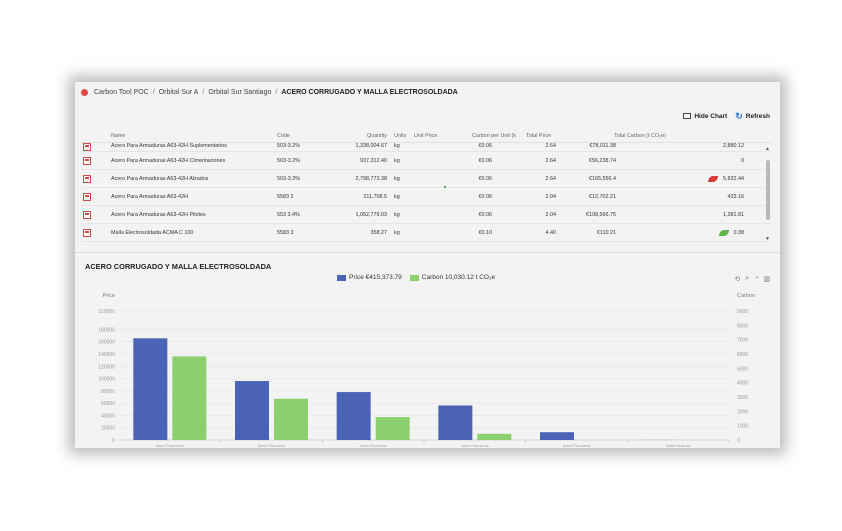 The height and width of the screenshot is (531, 842). I want to click on y2-tick-label: 1000, so click(742, 427).